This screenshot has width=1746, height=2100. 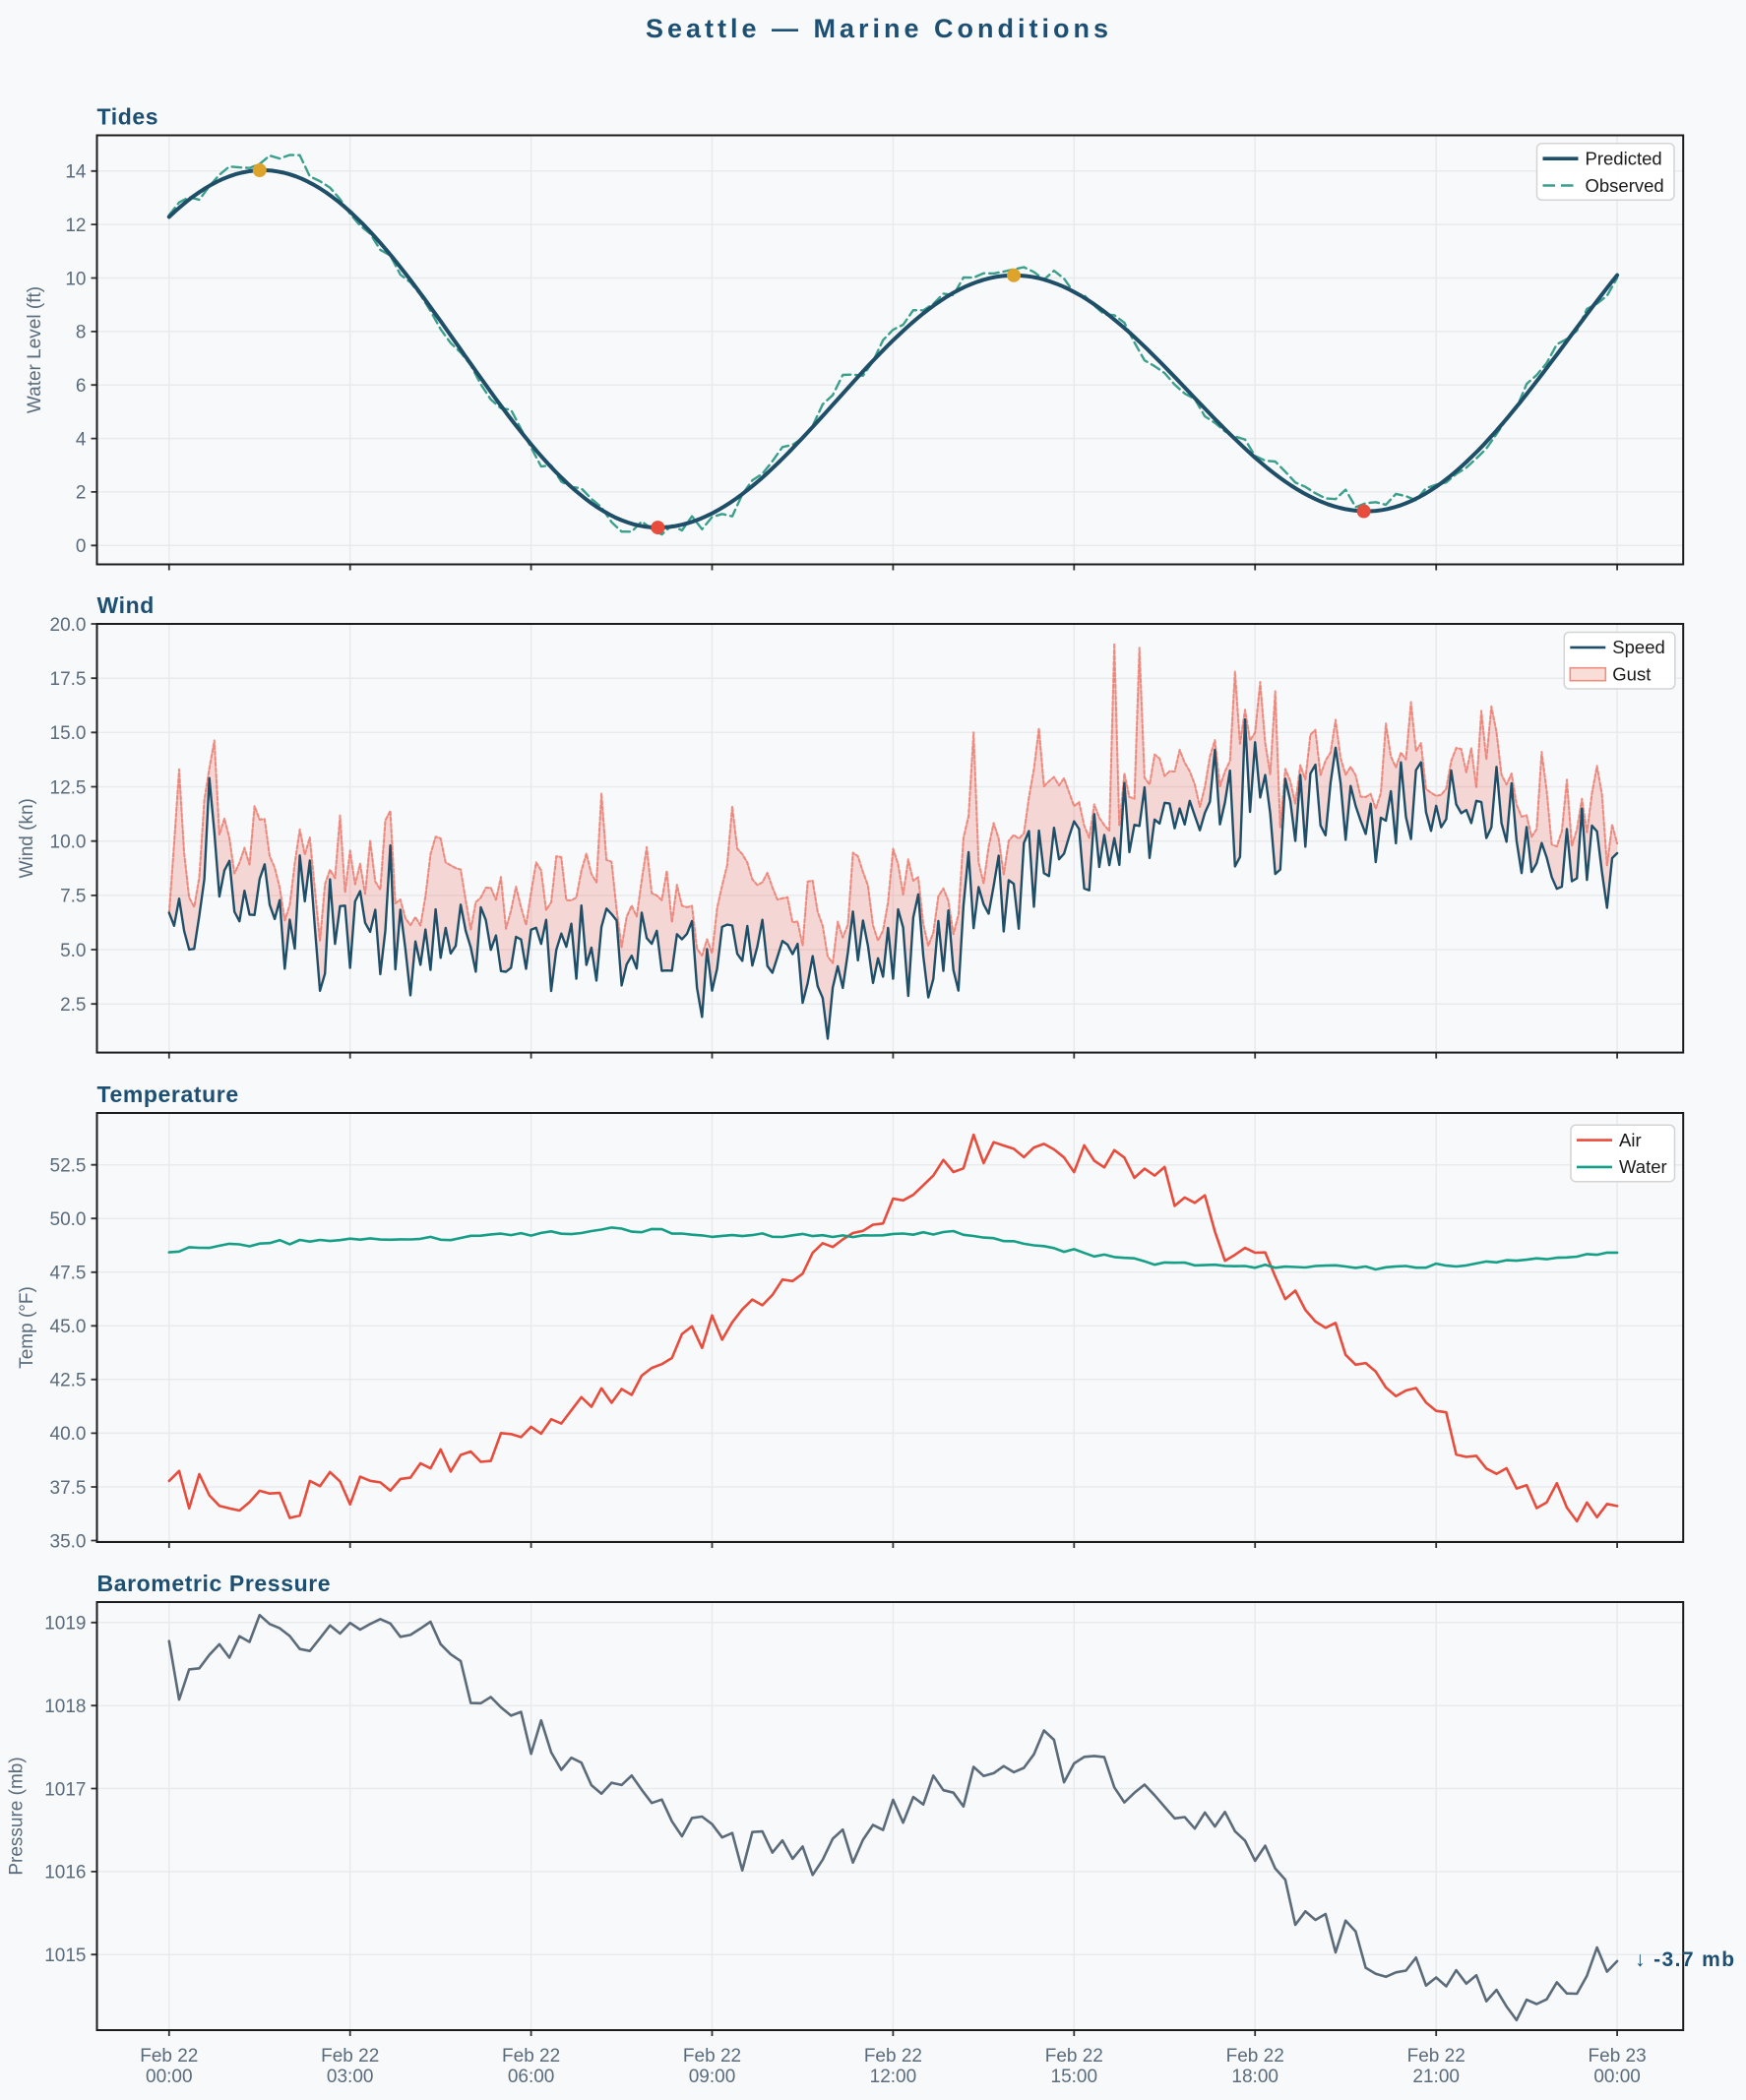 What do you see at coordinates (68, 625) in the screenshot?
I see `svg-text: 20.0` at bounding box center [68, 625].